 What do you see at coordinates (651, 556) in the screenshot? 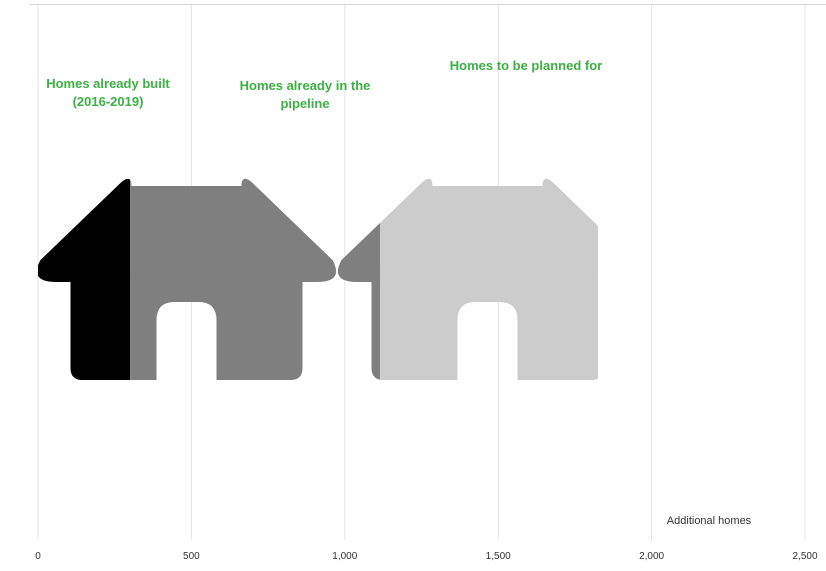
I see `x-tick-label: 2,000` at bounding box center [651, 556].